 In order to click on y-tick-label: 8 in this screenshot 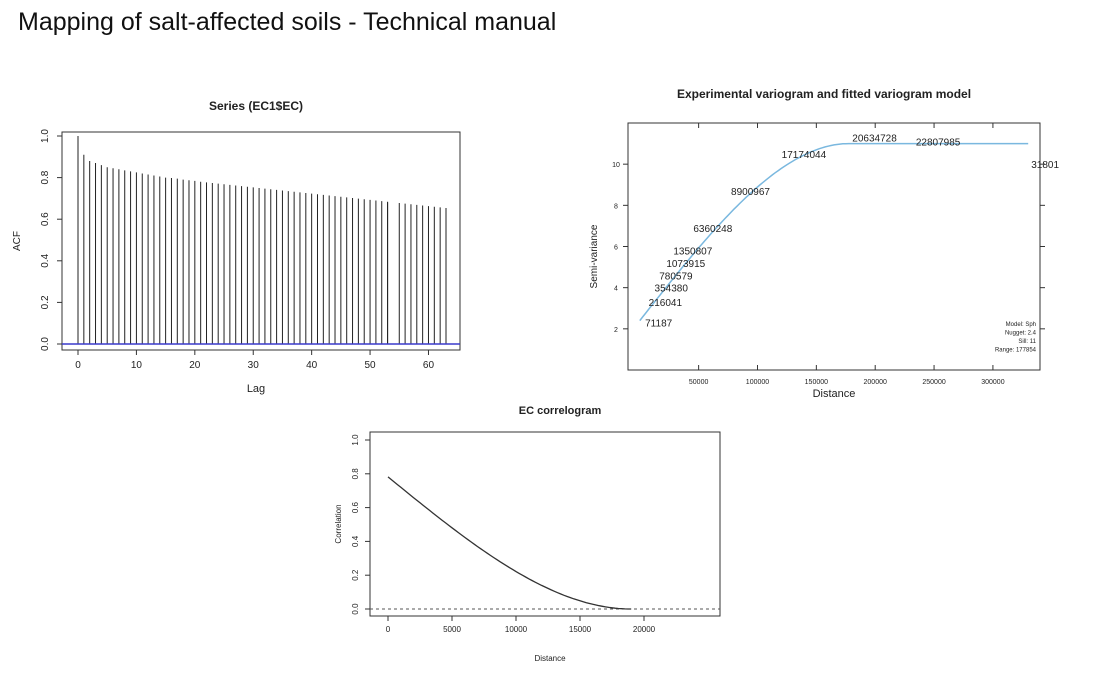, I will do `click(616, 206)`.